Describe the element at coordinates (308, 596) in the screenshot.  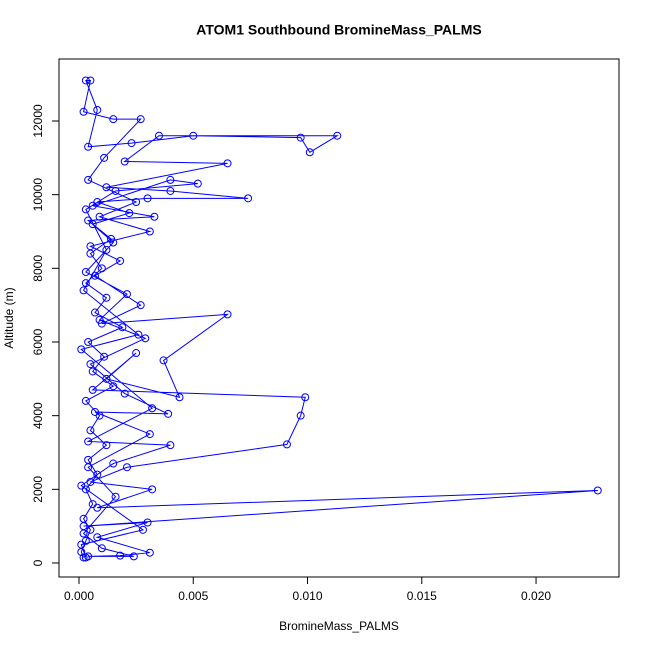
I see `x-tick-label: 0.010` at that location.